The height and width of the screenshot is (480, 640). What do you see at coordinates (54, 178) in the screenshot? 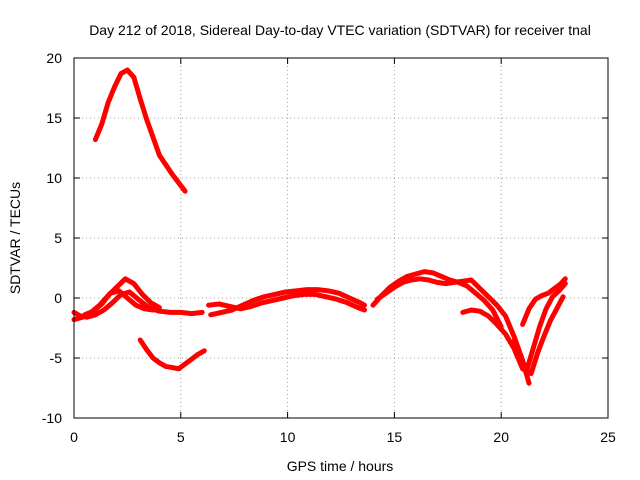
I see `y-tick-label: 10` at bounding box center [54, 178].